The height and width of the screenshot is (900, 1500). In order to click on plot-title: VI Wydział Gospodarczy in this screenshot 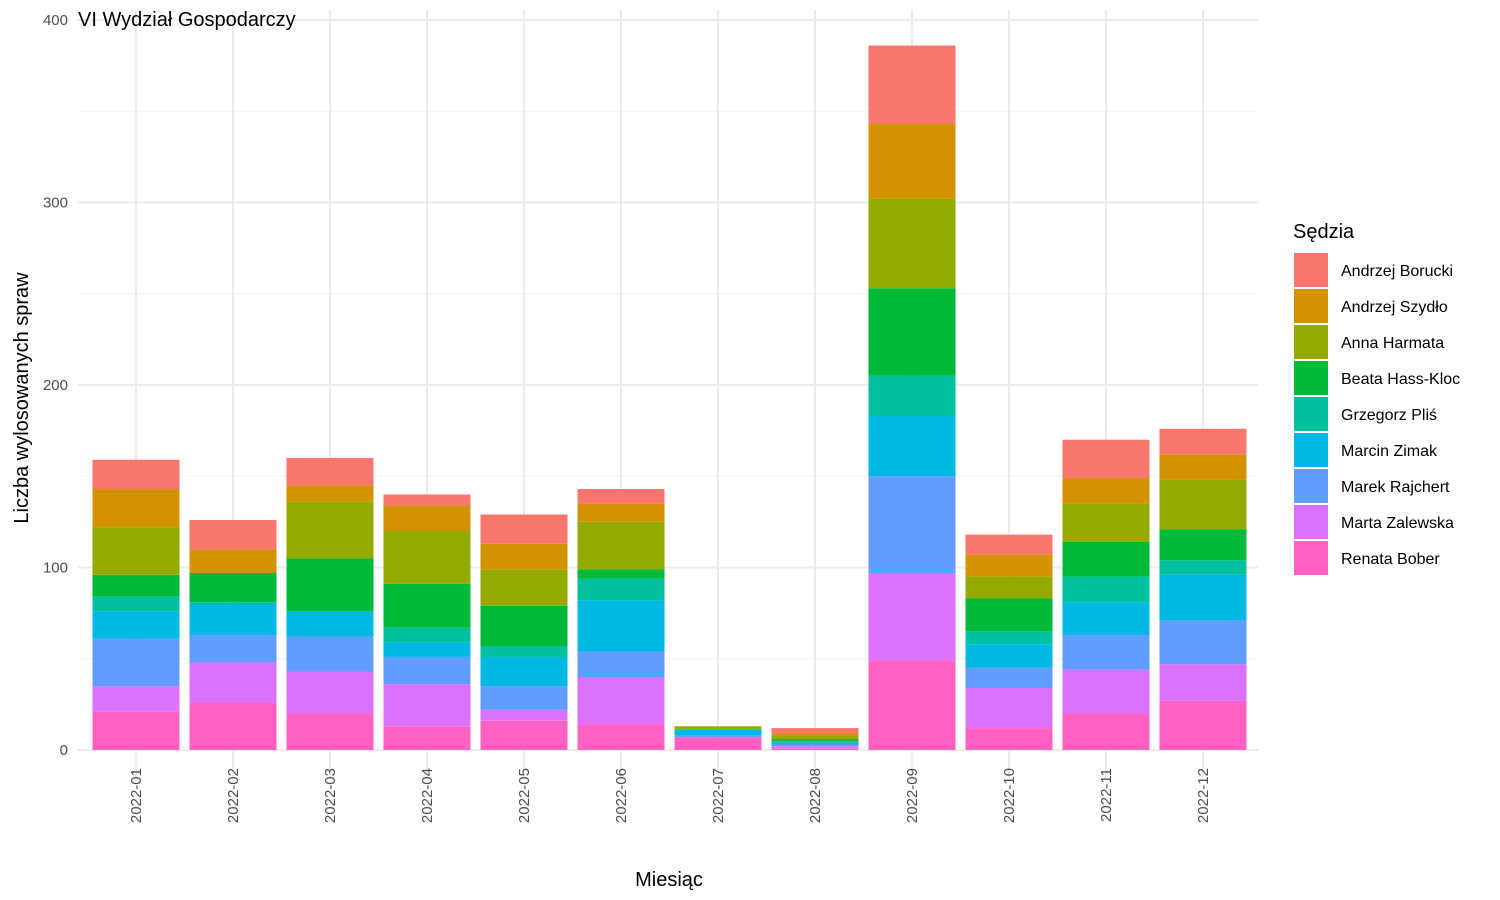, I will do `click(187, 20)`.